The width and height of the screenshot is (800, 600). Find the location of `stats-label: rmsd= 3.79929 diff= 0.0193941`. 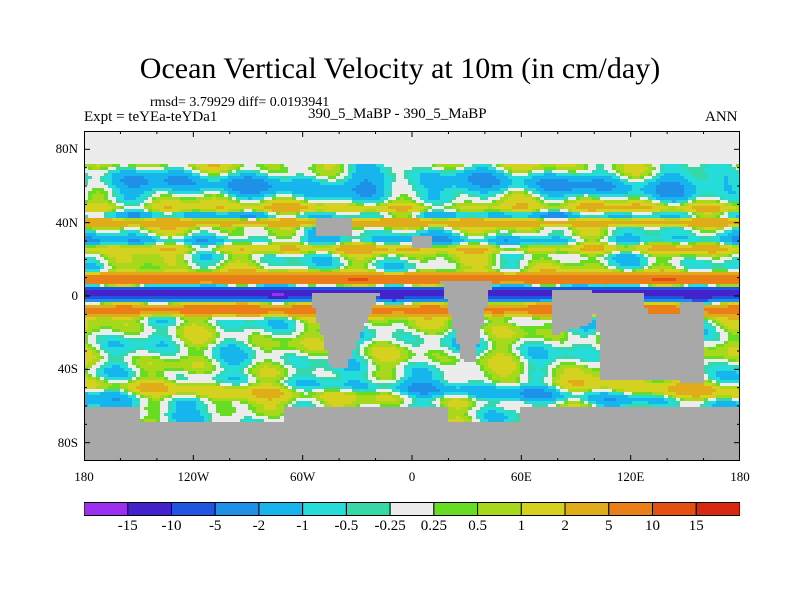

stats-label: rmsd= 3.79929 diff= 0.0193941 is located at coordinates (240, 102).